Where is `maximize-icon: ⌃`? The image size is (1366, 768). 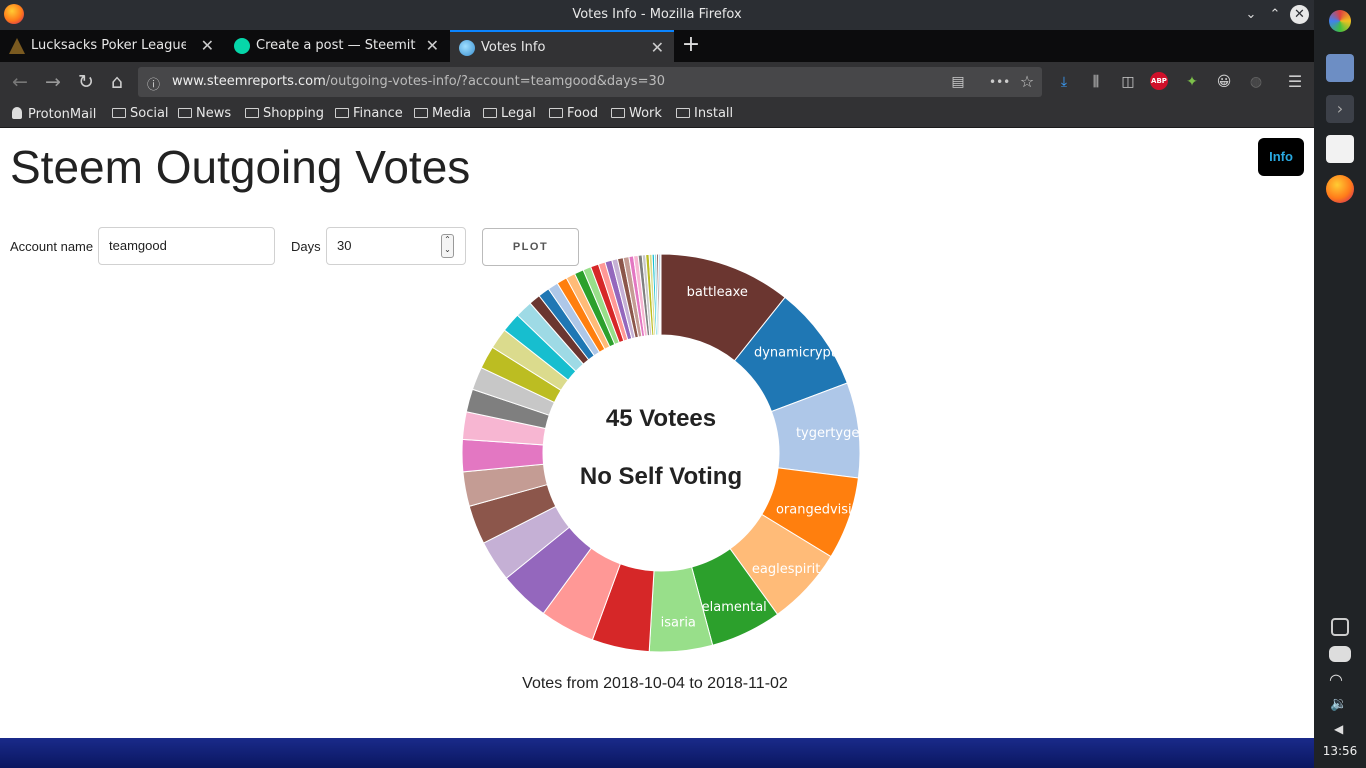
maximize-icon: ⌃ is located at coordinates (1275, 14).